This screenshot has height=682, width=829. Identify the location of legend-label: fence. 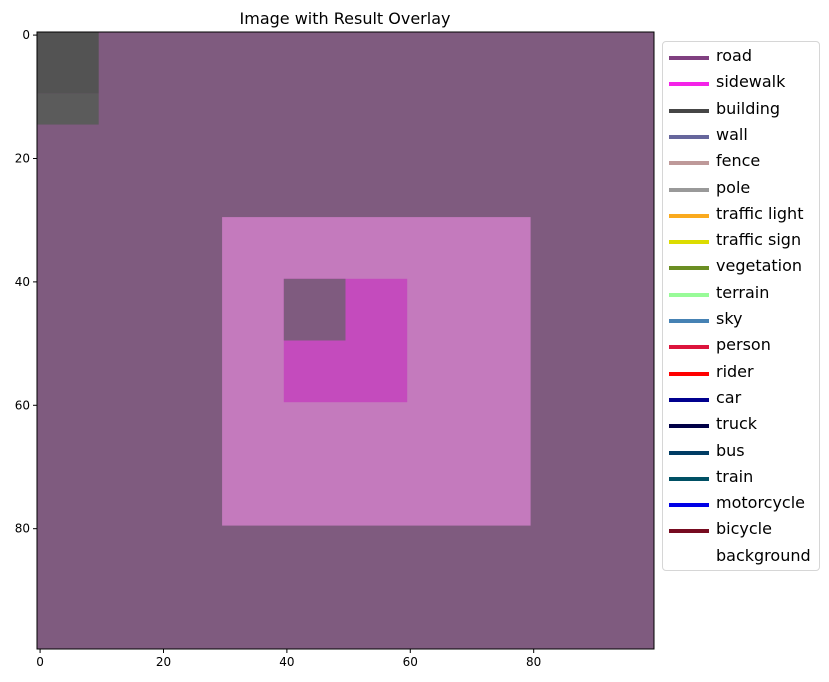
(738, 161).